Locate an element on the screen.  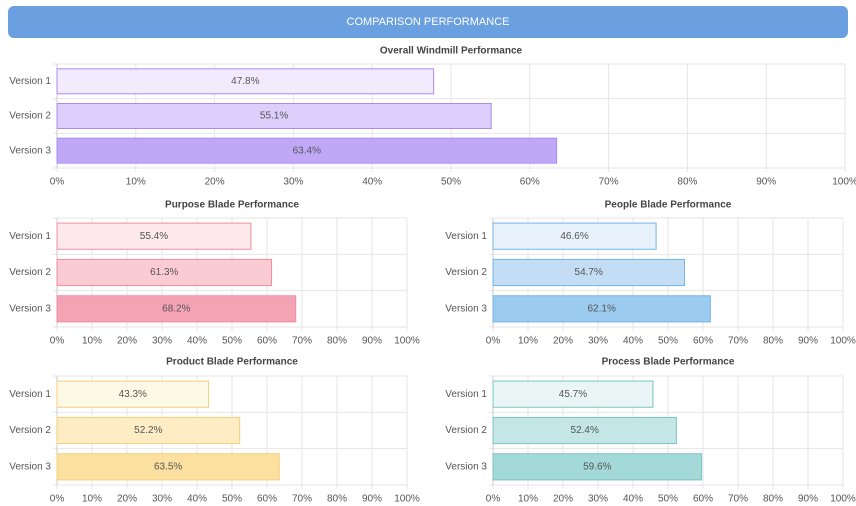
chart-title: Overall Windmill Performance is located at coordinates (451, 51).